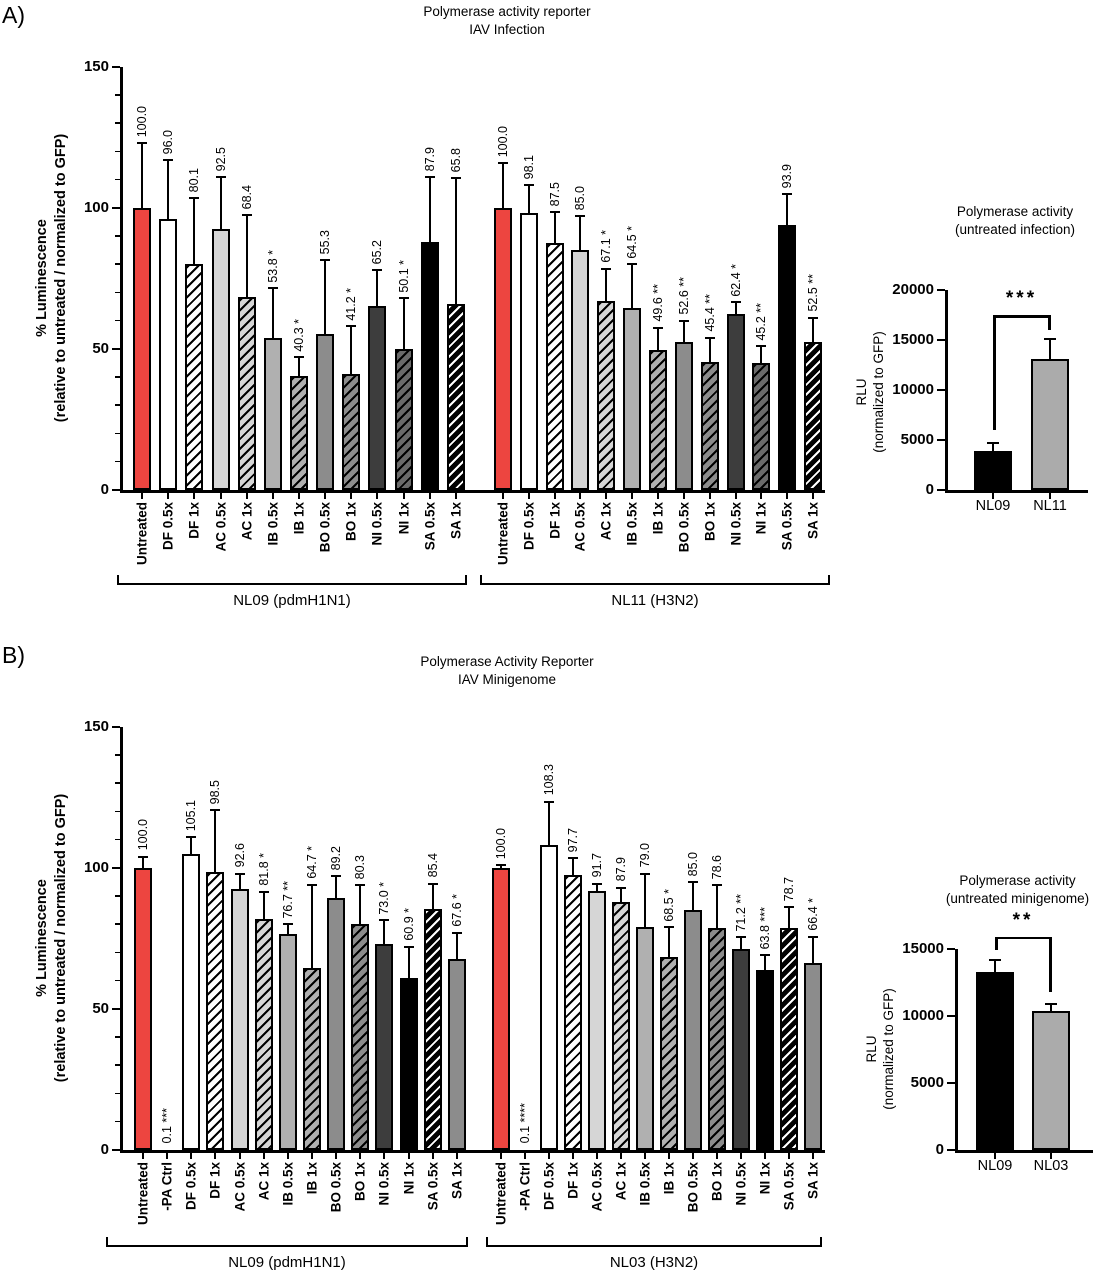 Image resolution: width=1108 pixels, height=1280 pixels. What do you see at coordinates (191, 968) in the screenshot?
I see `bar-slot: 105.1 DF 0.5x` at bounding box center [191, 968].